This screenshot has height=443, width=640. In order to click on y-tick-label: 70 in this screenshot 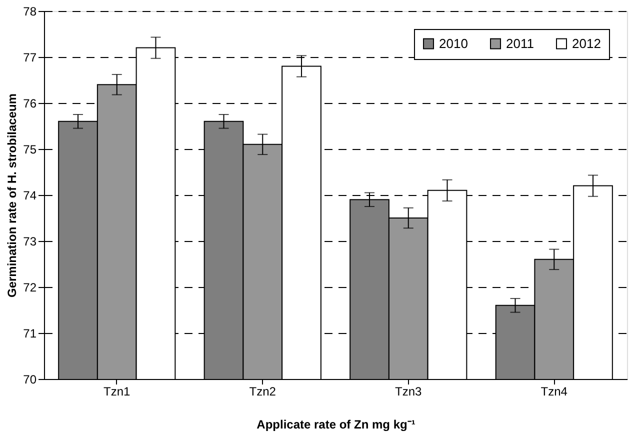, I will do `click(30, 379)`.